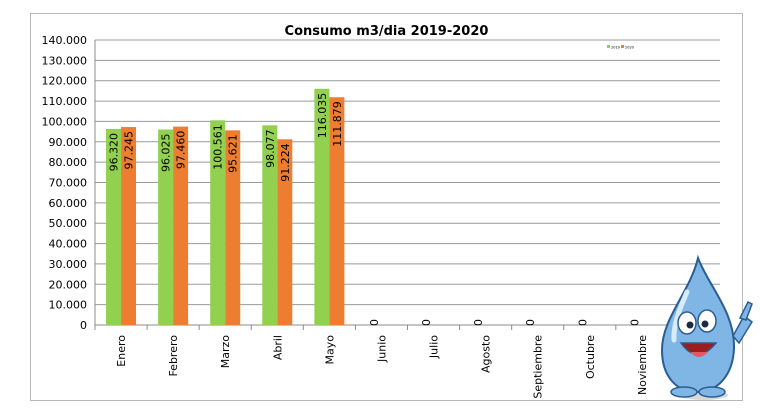  What do you see at coordinates (706, 327) in the screenshot?
I see `water-drop-mascot-icon` at bounding box center [706, 327].